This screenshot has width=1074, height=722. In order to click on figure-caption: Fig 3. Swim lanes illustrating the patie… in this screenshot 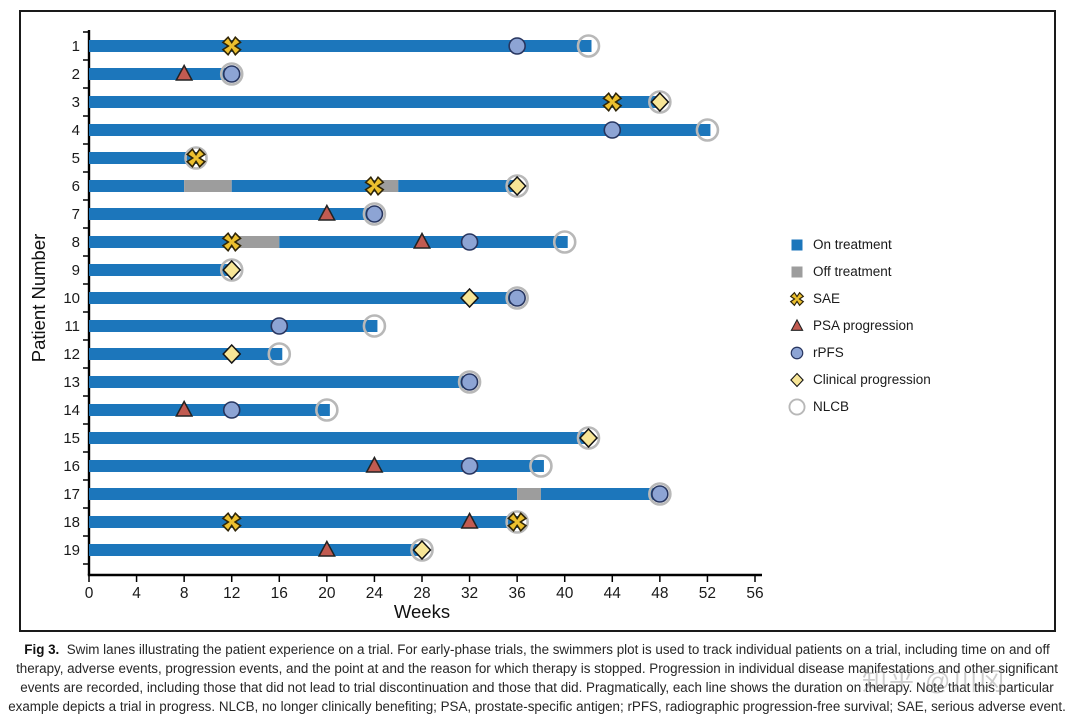, I will do `click(537, 678)`.